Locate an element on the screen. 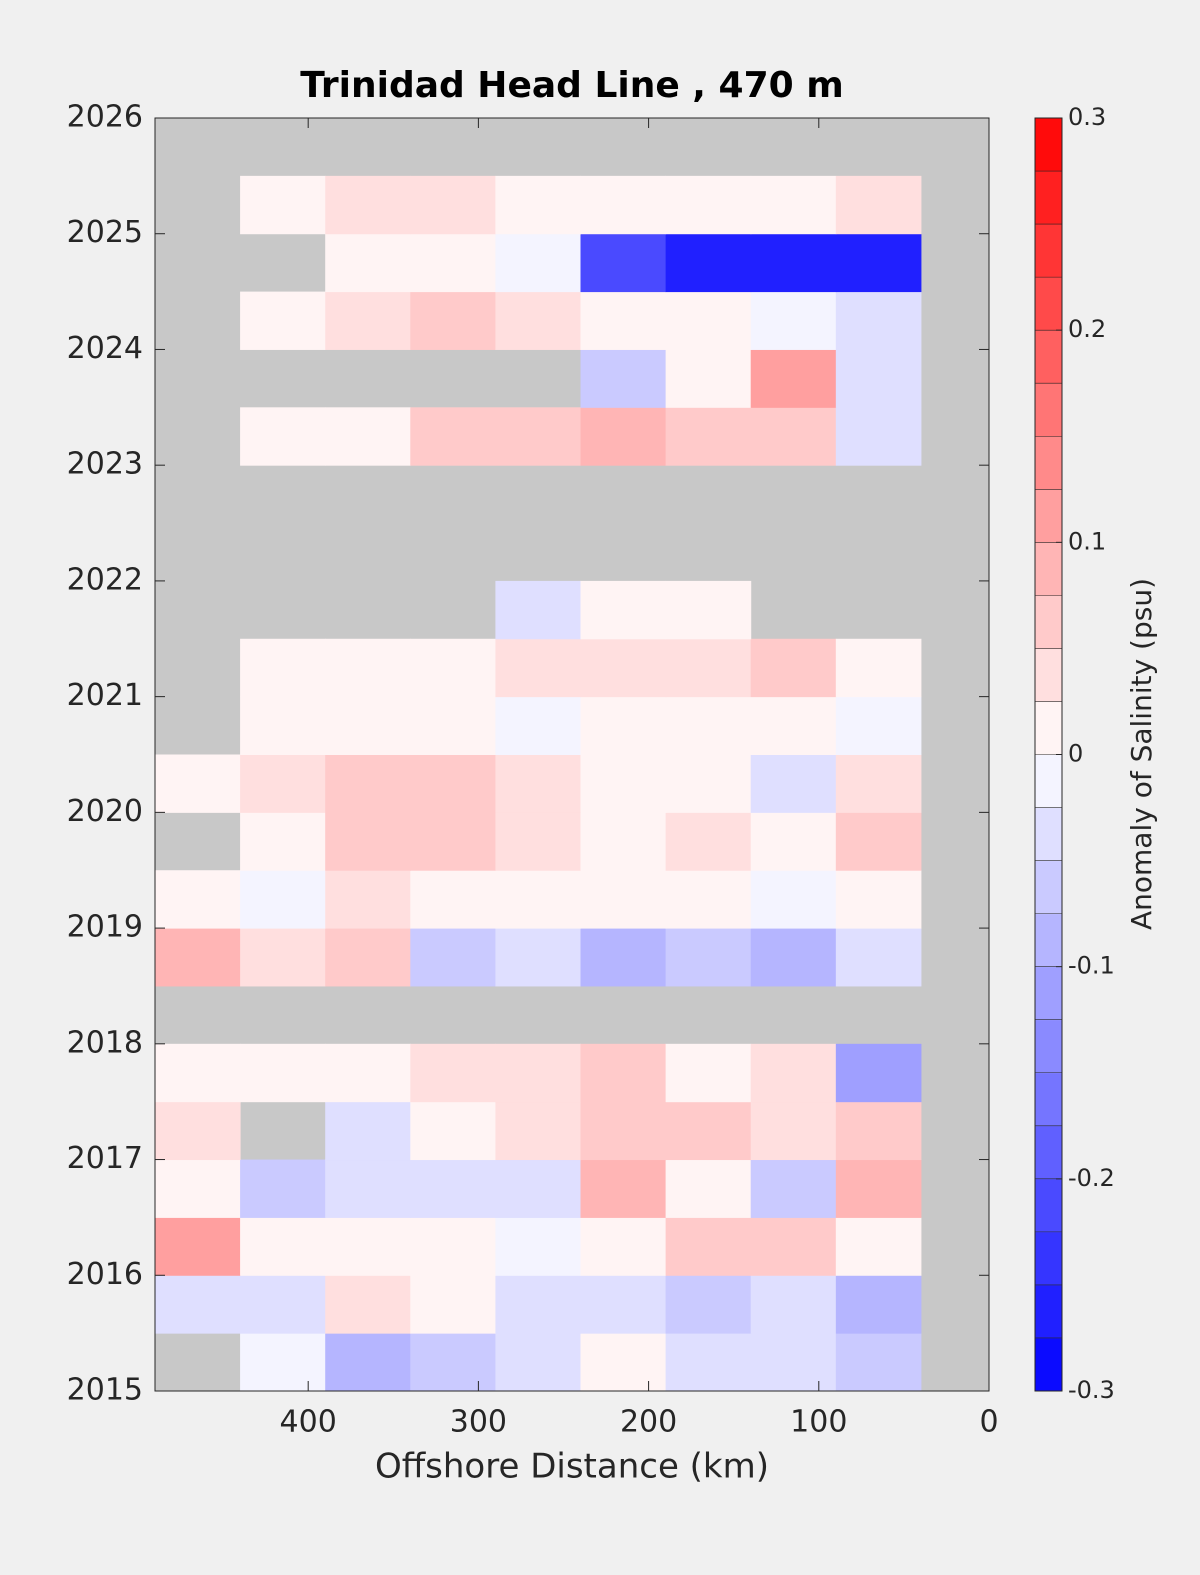 The width and height of the screenshot is (1200, 1575). y-tick-label: 2021 is located at coordinates (105, 695).